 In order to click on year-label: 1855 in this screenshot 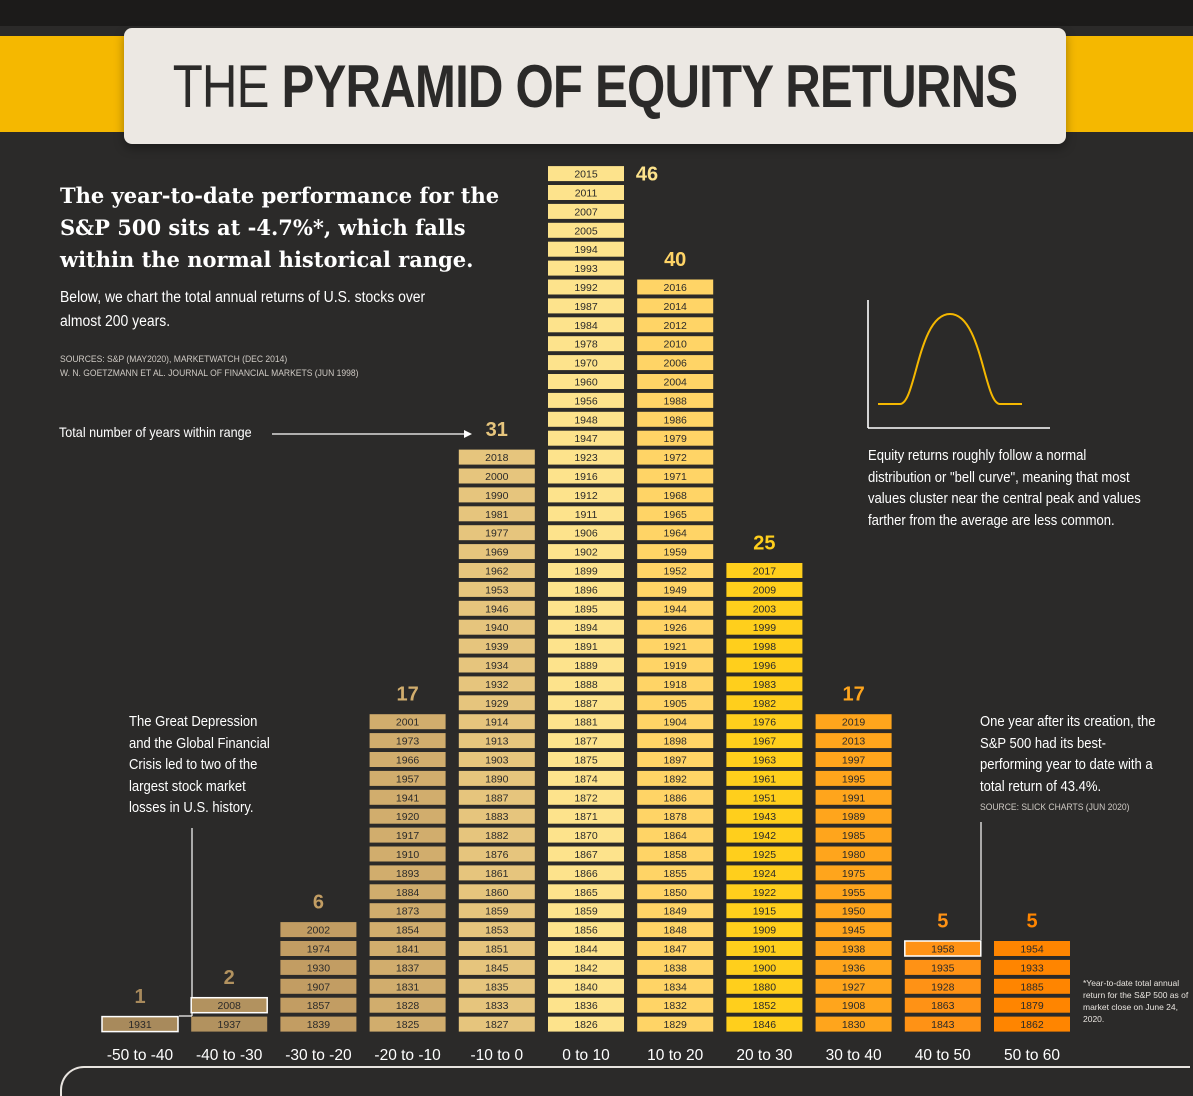, I will do `click(676, 874)`.